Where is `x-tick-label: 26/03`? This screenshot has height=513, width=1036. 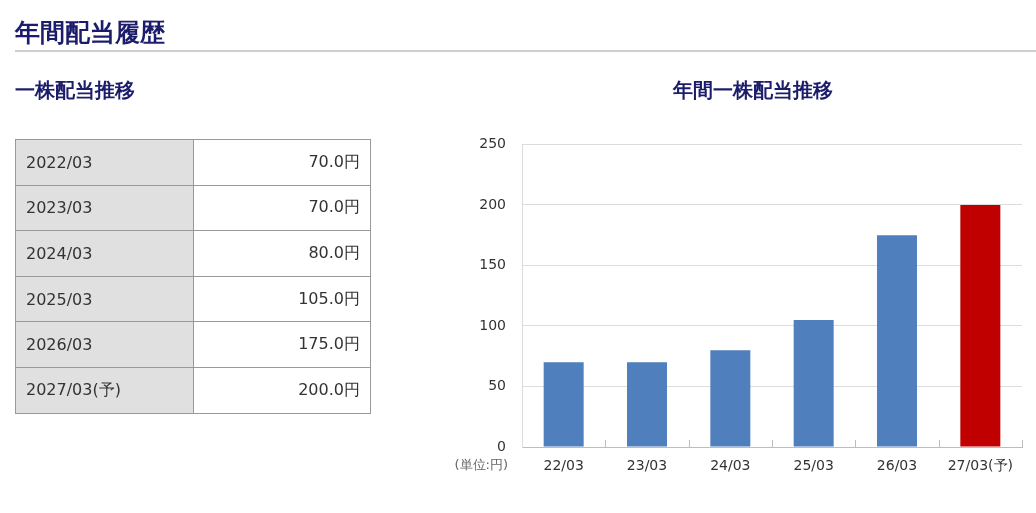
x-tick-label: 26/03 is located at coordinates (897, 465).